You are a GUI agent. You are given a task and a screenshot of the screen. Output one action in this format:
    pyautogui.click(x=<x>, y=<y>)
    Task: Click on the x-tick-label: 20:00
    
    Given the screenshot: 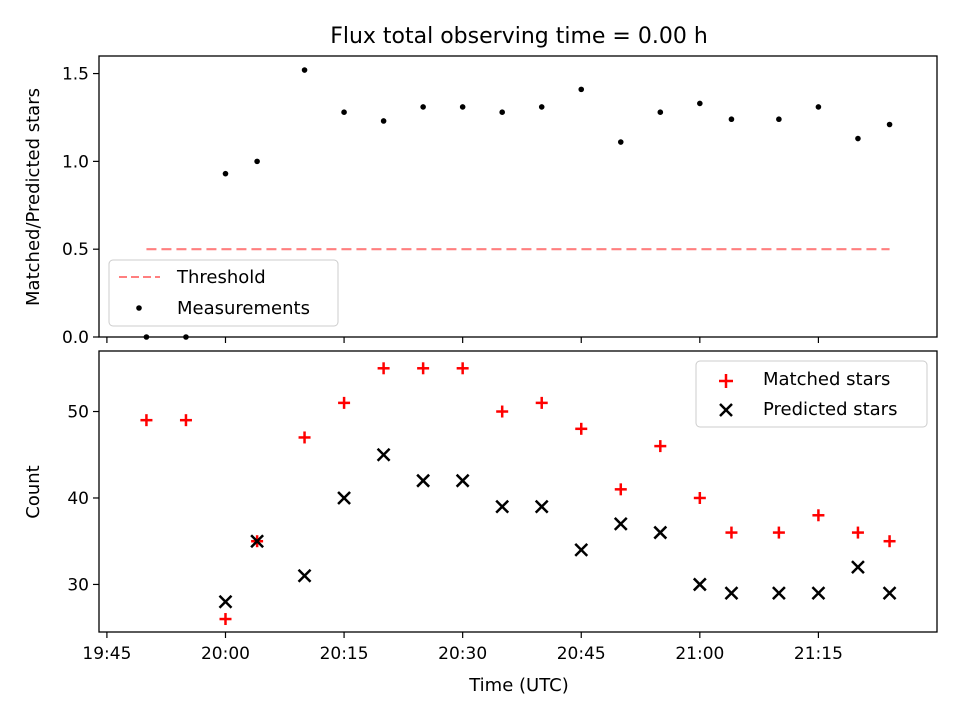 What is the action you would take?
    pyautogui.click(x=225, y=654)
    